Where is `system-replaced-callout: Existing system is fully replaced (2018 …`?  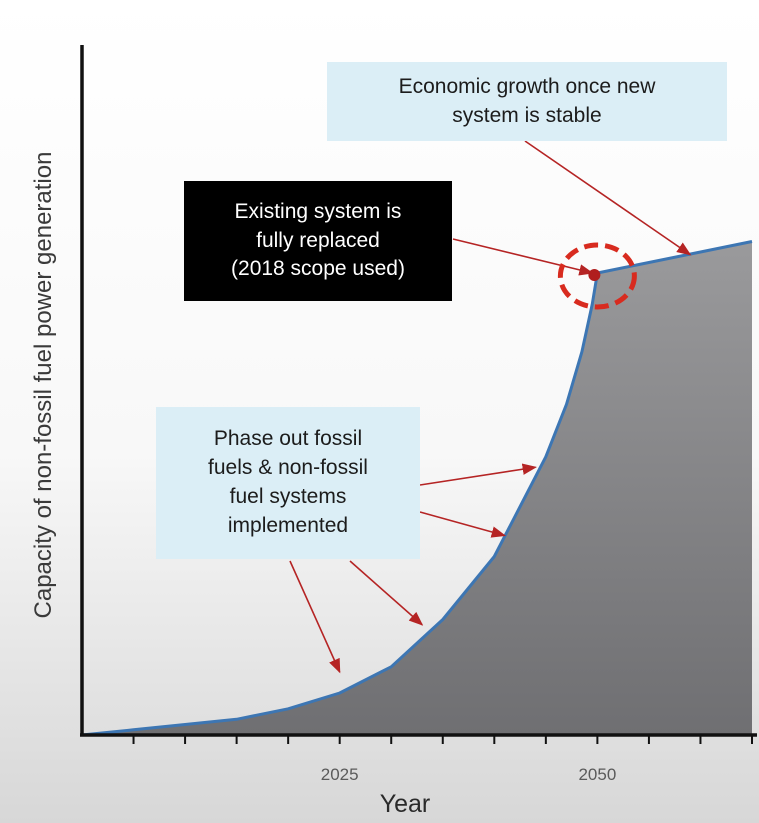 system-replaced-callout: Existing system is fully replaced (2018 … is located at coordinates (318, 241).